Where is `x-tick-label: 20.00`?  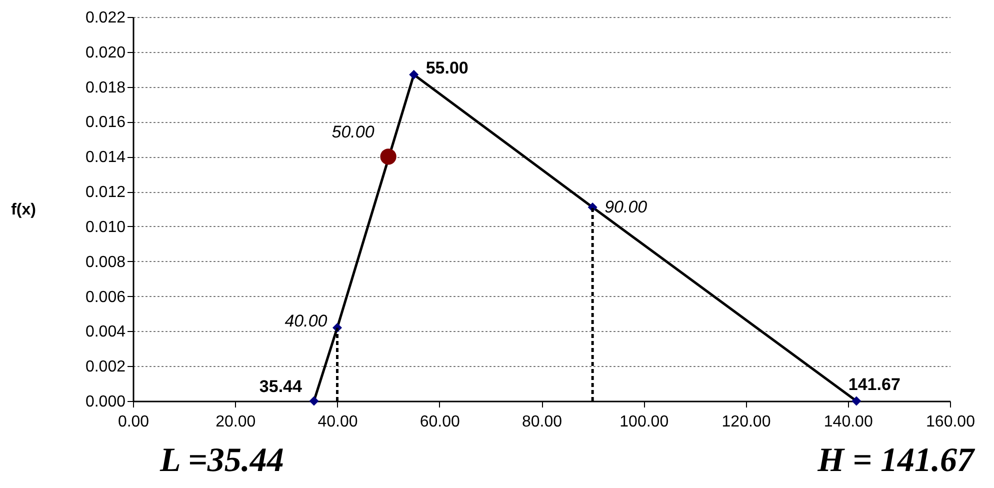
x-tick-label: 20.00 is located at coordinates (236, 422).